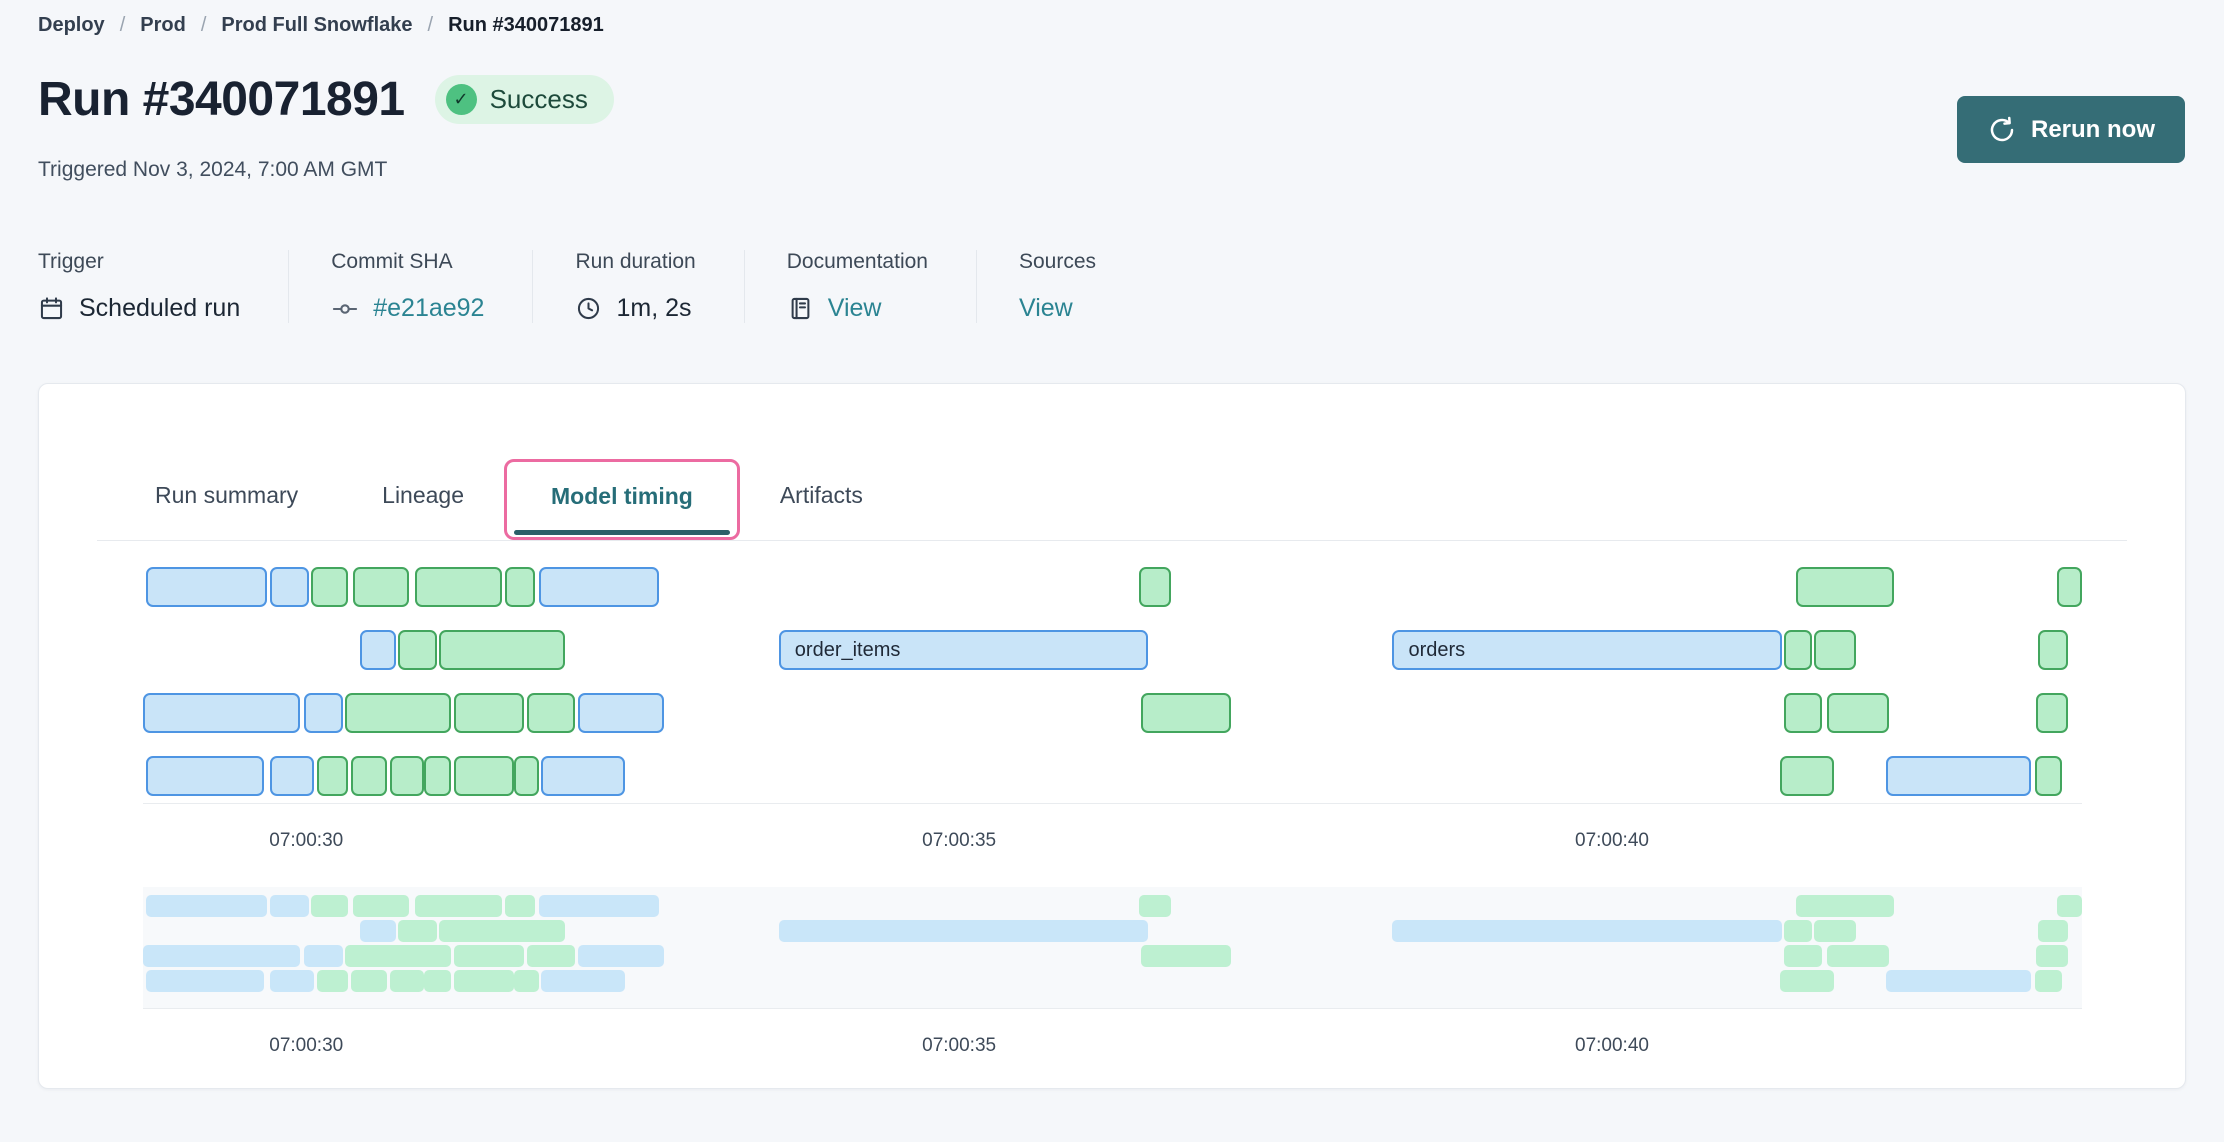 The width and height of the screenshot is (2224, 1142). I want to click on tab-lineage: Lineage, so click(423, 494).